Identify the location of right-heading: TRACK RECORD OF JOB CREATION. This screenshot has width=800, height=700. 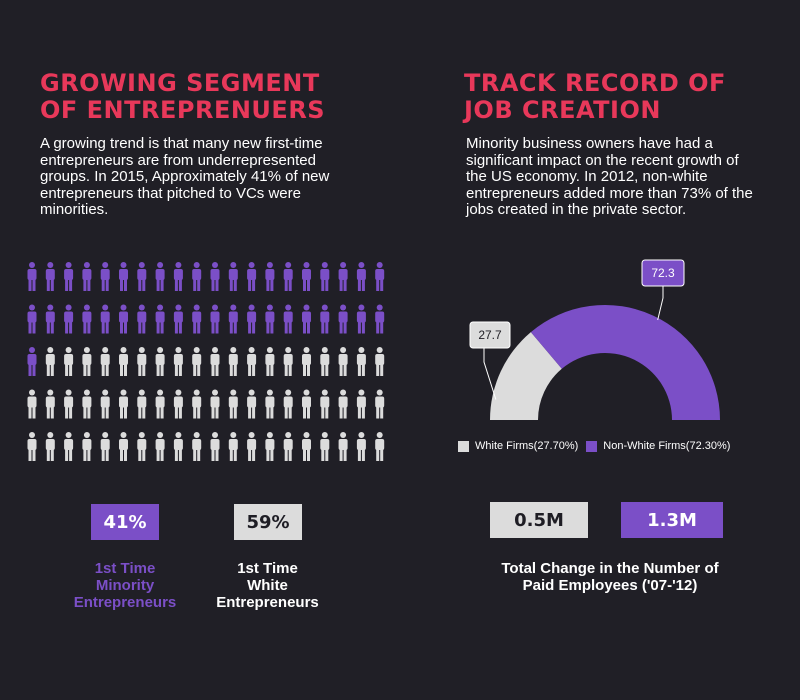
(595, 96).